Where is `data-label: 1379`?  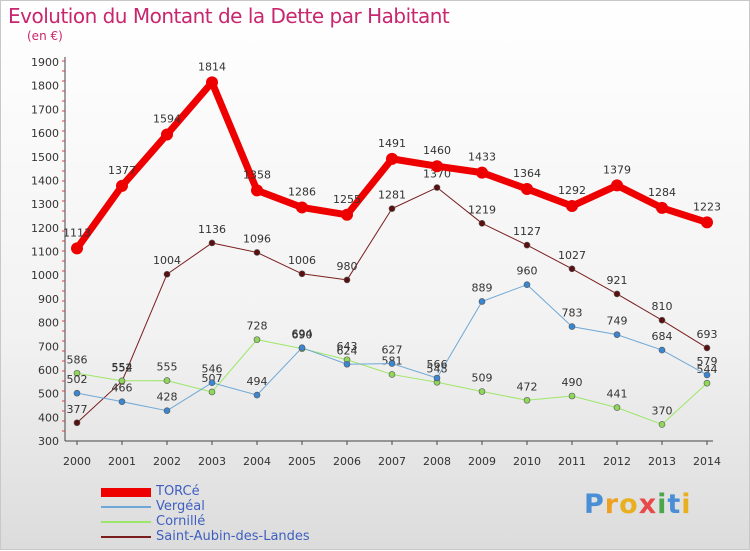
data-label: 1379 is located at coordinates (617, 169).